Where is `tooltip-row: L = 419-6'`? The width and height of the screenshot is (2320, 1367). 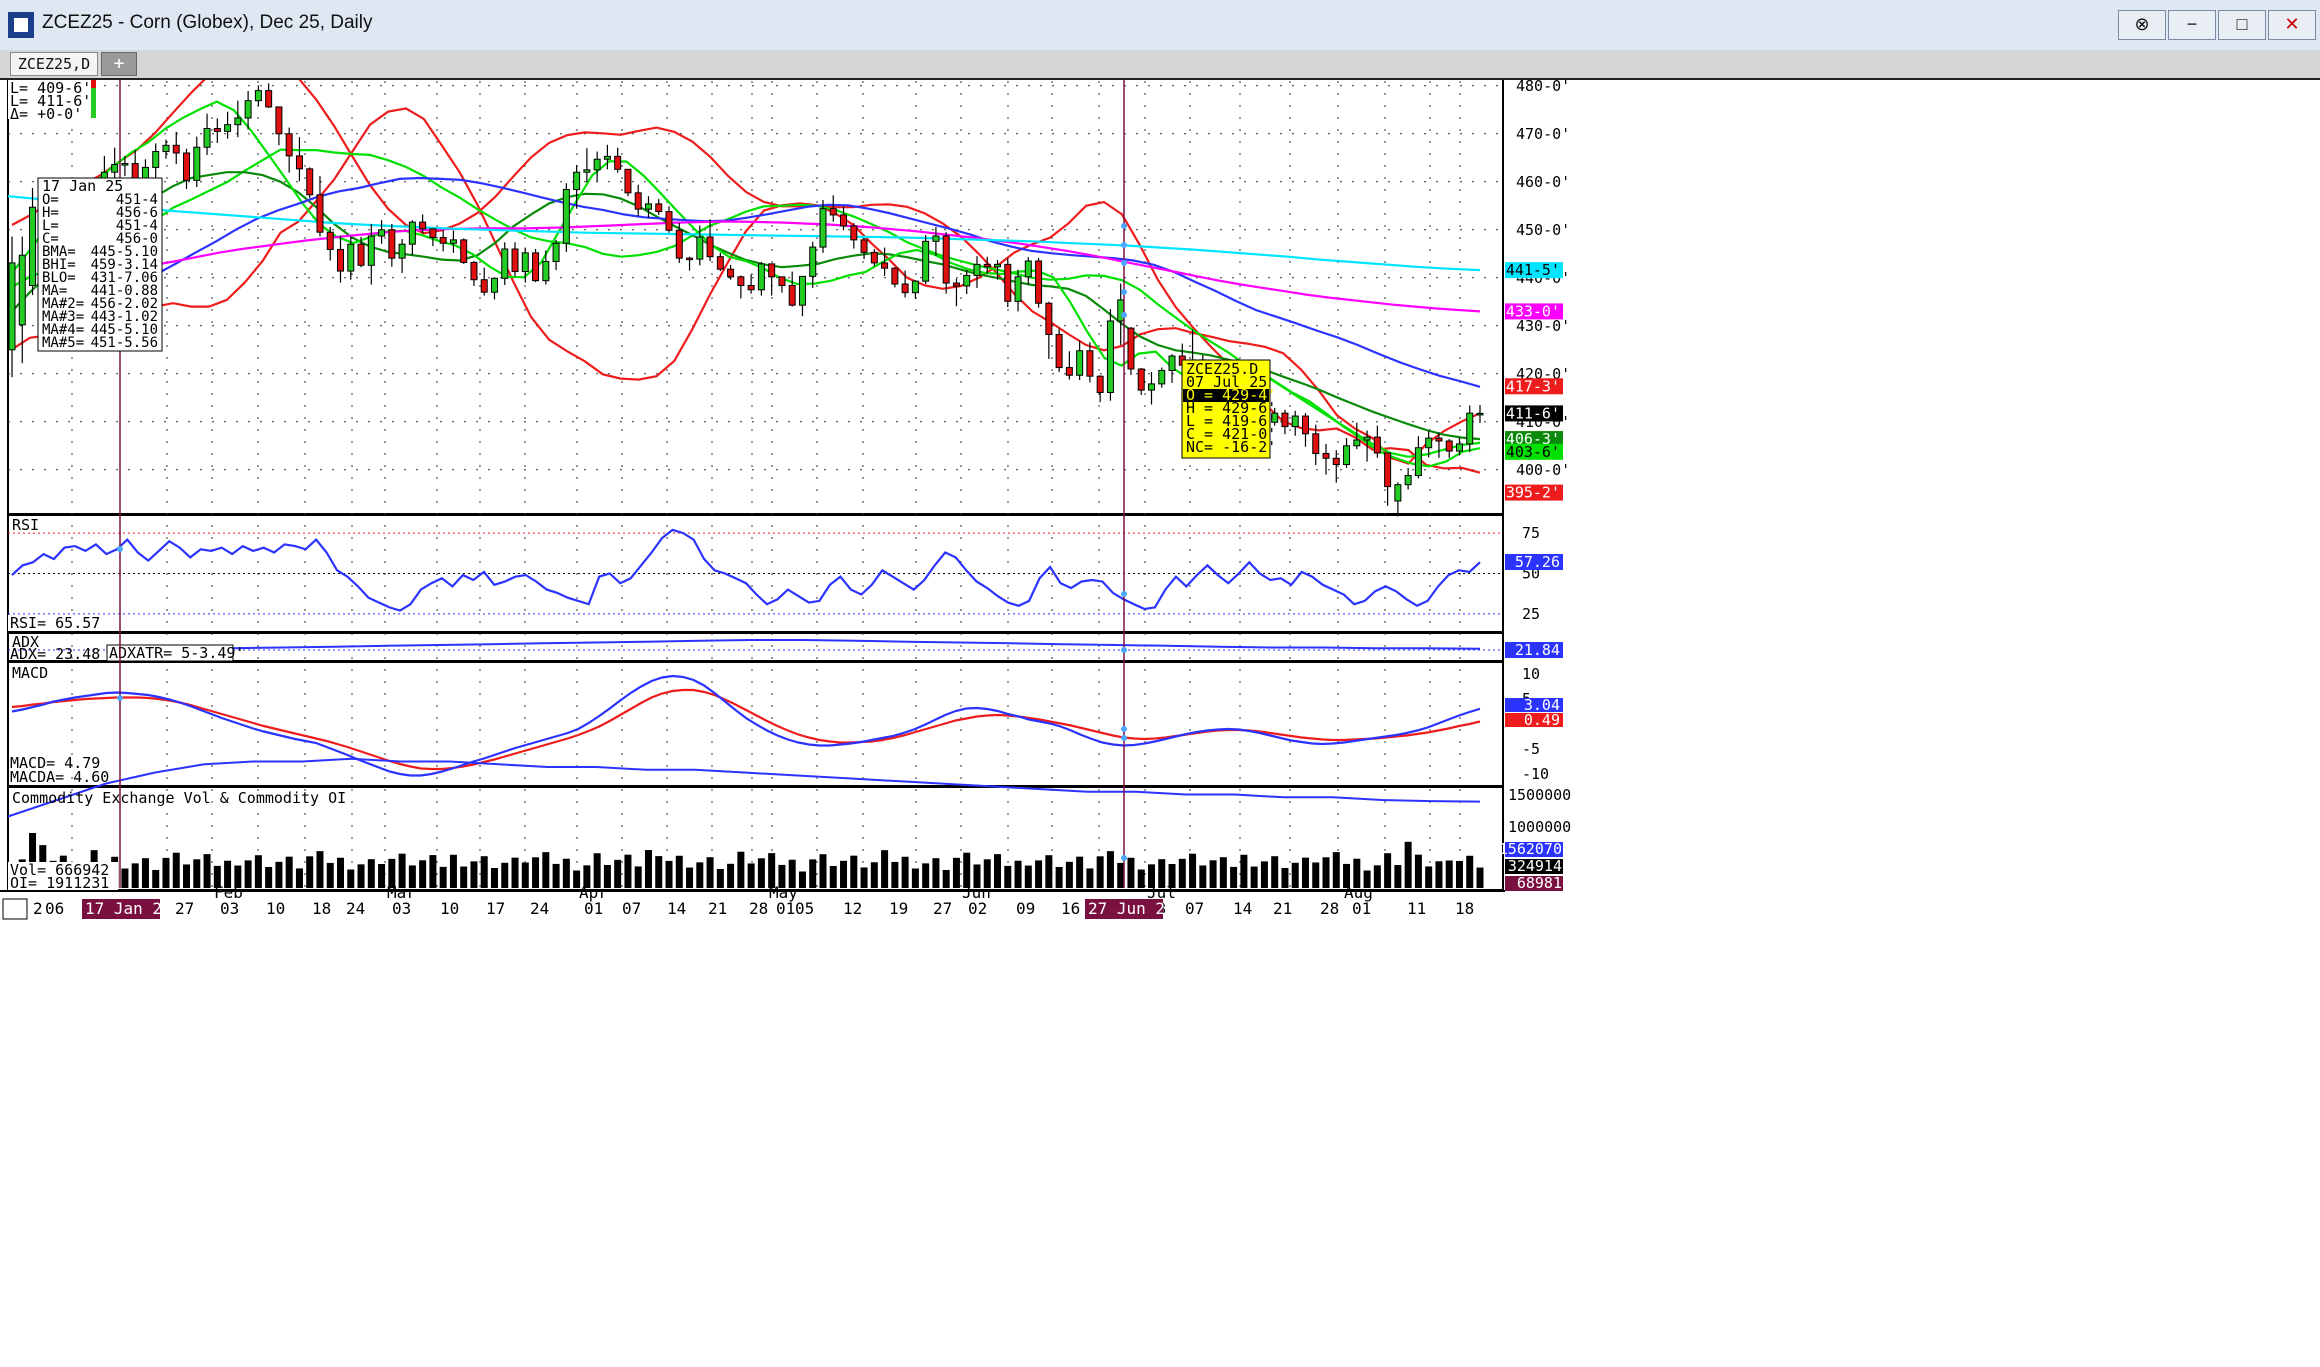 tooltip-row: L = 419-6' is located at coordinates (1231, 421).